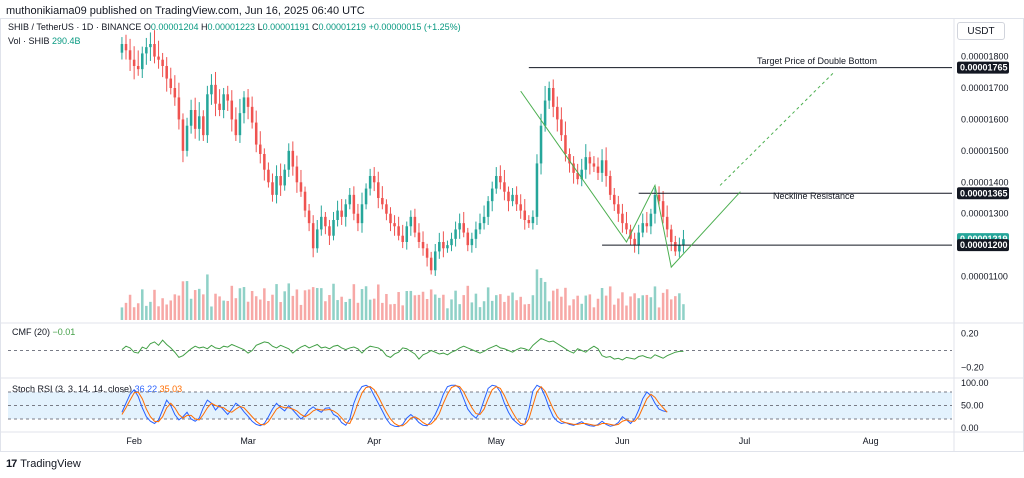 This screenshot has width=1024, height=478. What do you see at coordinates (414, 27) in the screenshot?
I see `change-value: +0.00000015 (+1.25%)` at bounding box center [414, 27].